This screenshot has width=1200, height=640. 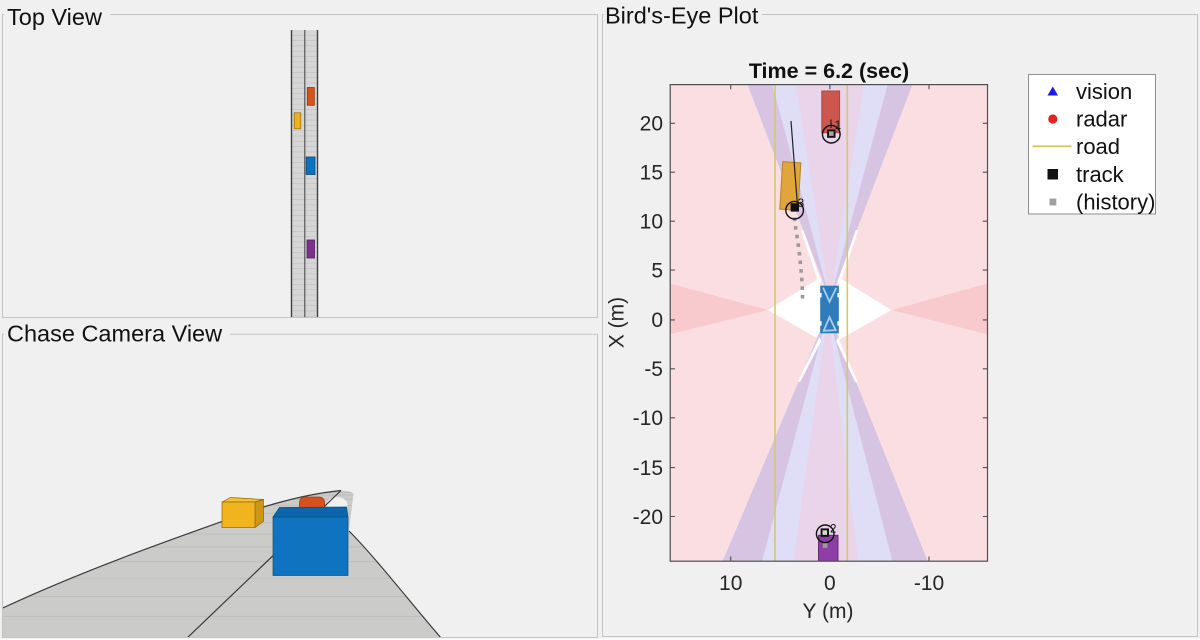 What do you see at coordinates (1098, 146) in the screenshot?
I see `svg-text: road` at bounding box center [1098, 146].